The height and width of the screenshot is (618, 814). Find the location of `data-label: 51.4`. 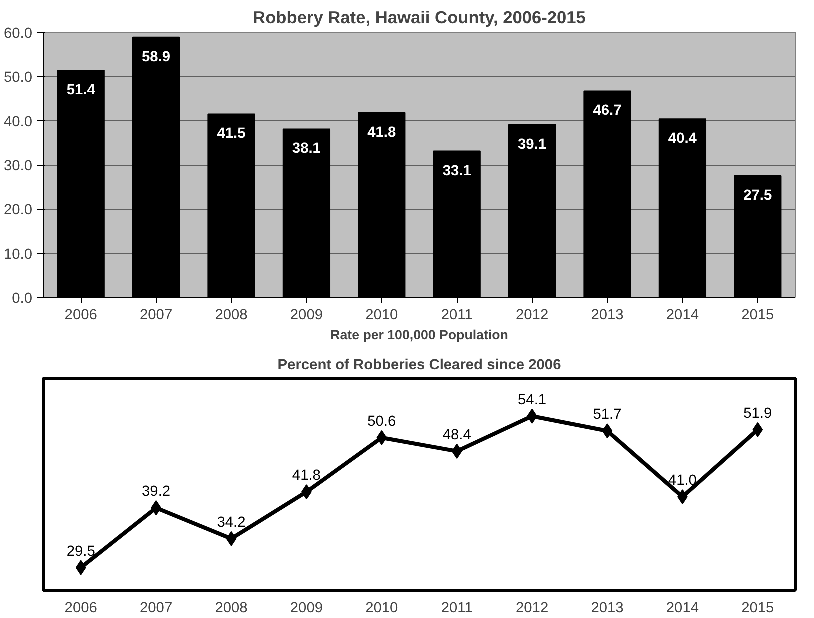

data-label: 51.4 is located at coordinates (81, 90).